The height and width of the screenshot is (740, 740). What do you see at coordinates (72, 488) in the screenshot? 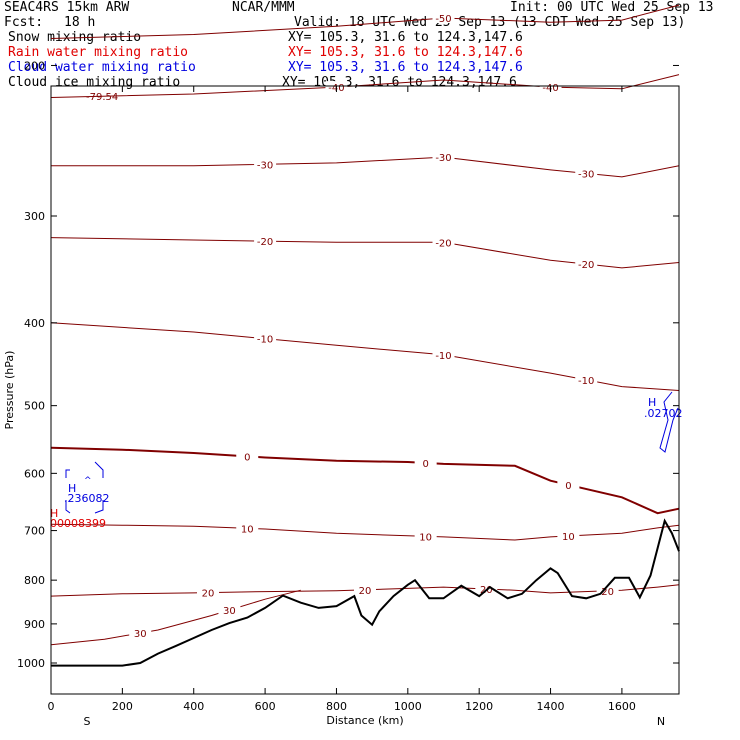
I see `cloud-water-h-label: H` at bounding box center [72, 488].